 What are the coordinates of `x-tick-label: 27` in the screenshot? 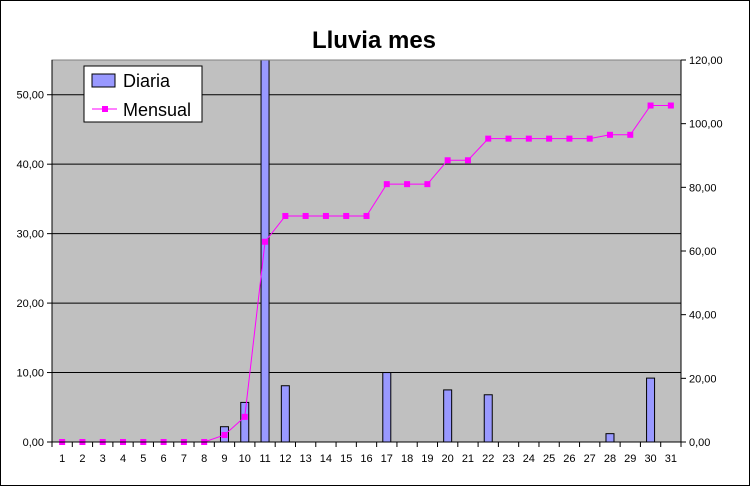 It's located at (590, 459).